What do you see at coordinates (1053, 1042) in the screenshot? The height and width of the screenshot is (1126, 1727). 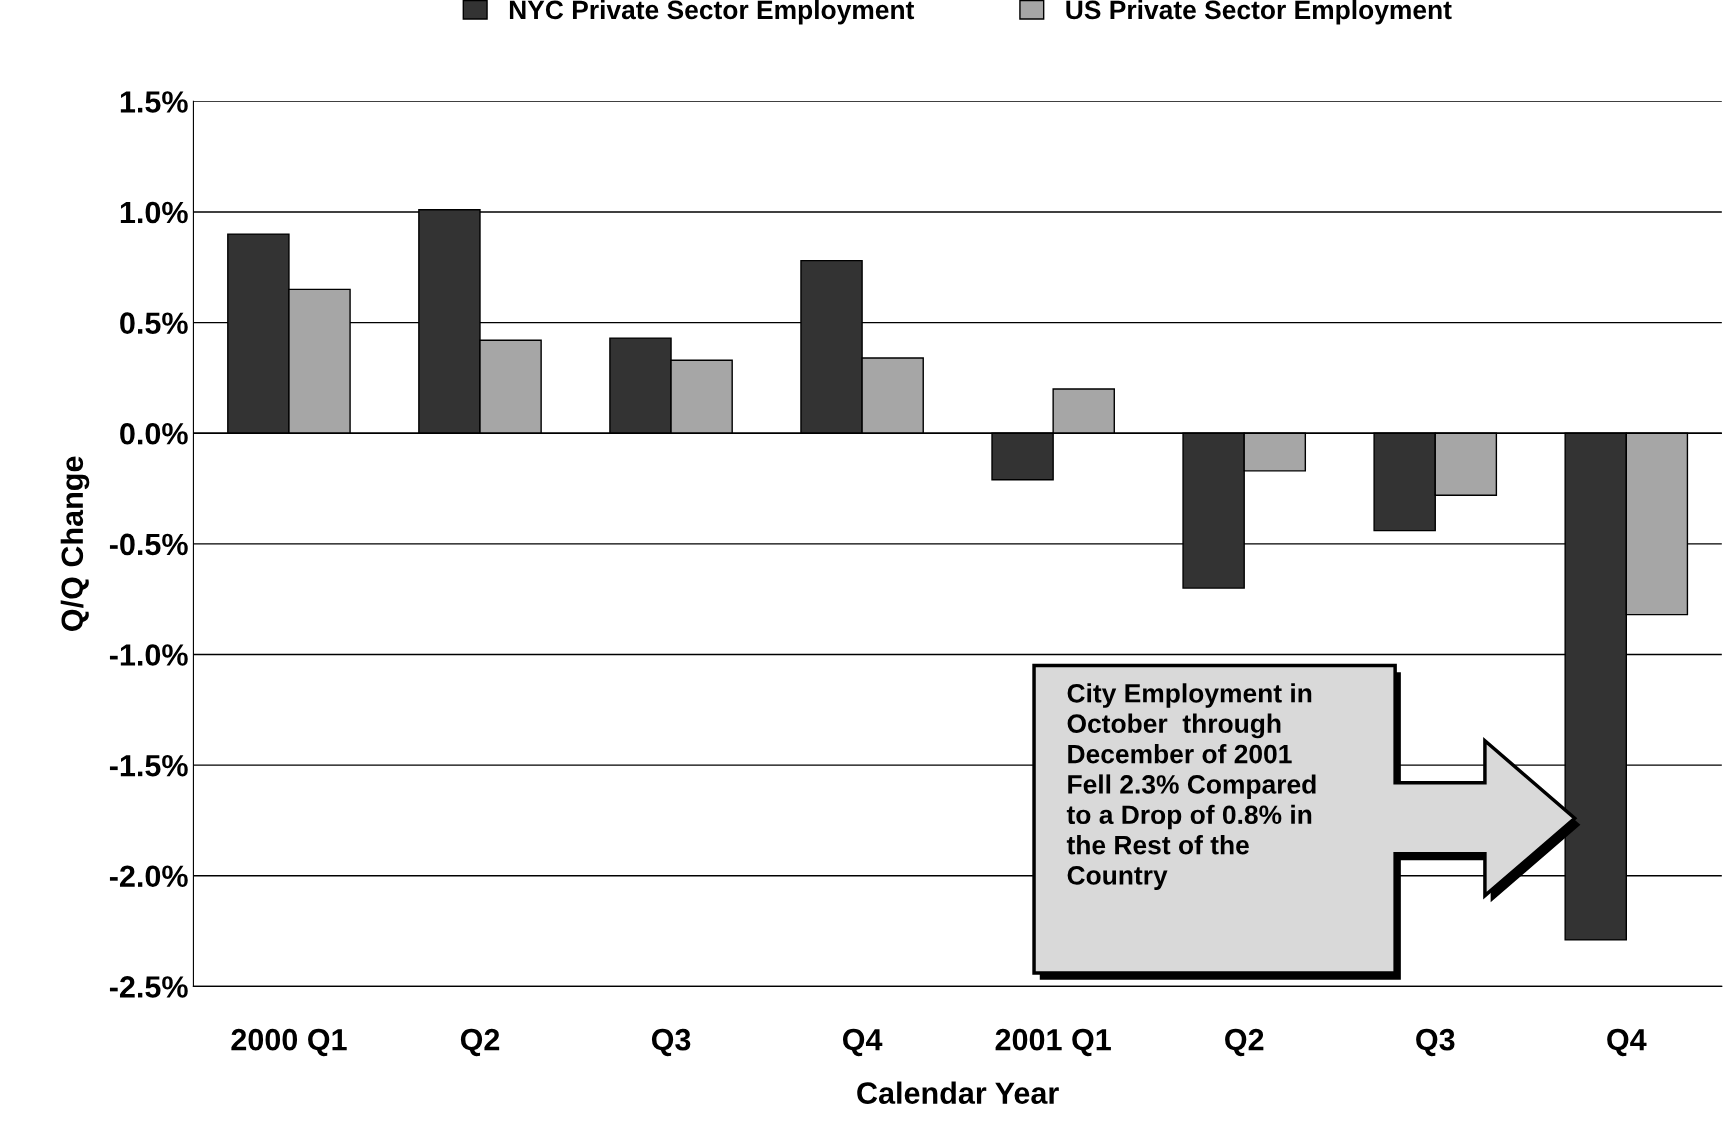 I see `x-tick-label: 2001 Q1` at bounding box center [1053, 1042].